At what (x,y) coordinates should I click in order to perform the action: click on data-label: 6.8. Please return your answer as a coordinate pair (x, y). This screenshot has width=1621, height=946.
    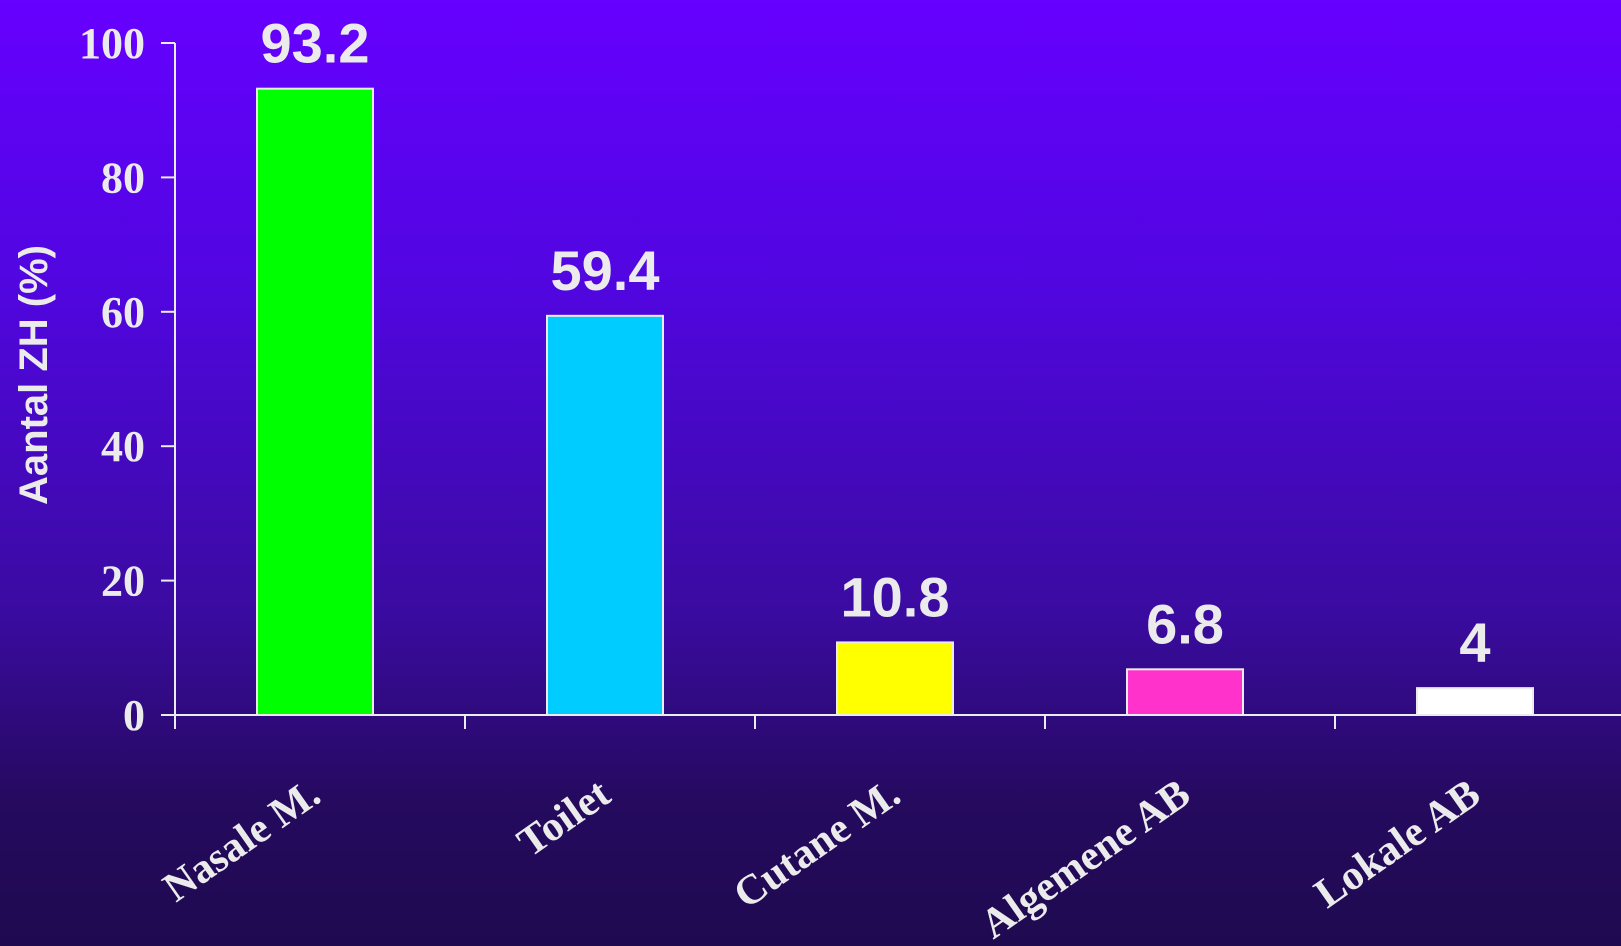
    Looking at the image, I should click on (1185, 623).